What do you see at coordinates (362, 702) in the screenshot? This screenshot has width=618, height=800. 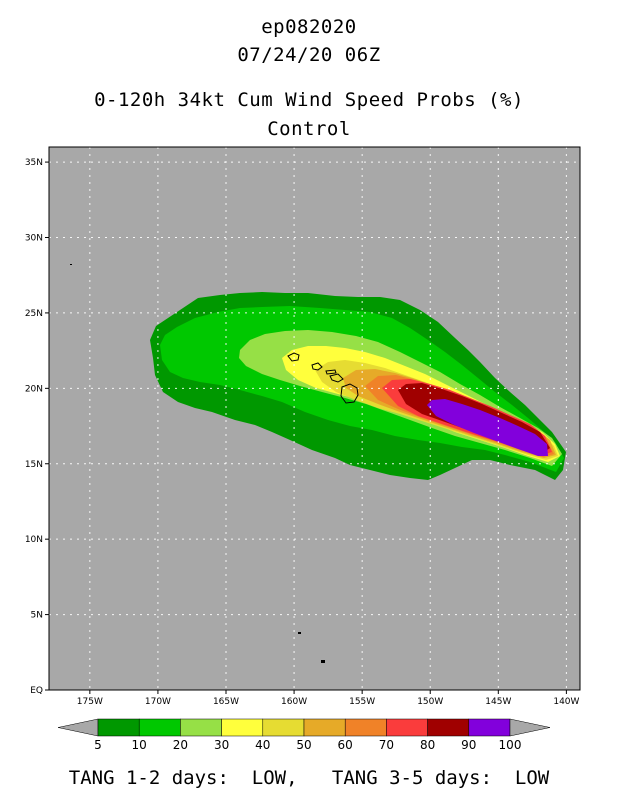 I see `lon-tick-label: 155W` at bounding box center [362, 702].